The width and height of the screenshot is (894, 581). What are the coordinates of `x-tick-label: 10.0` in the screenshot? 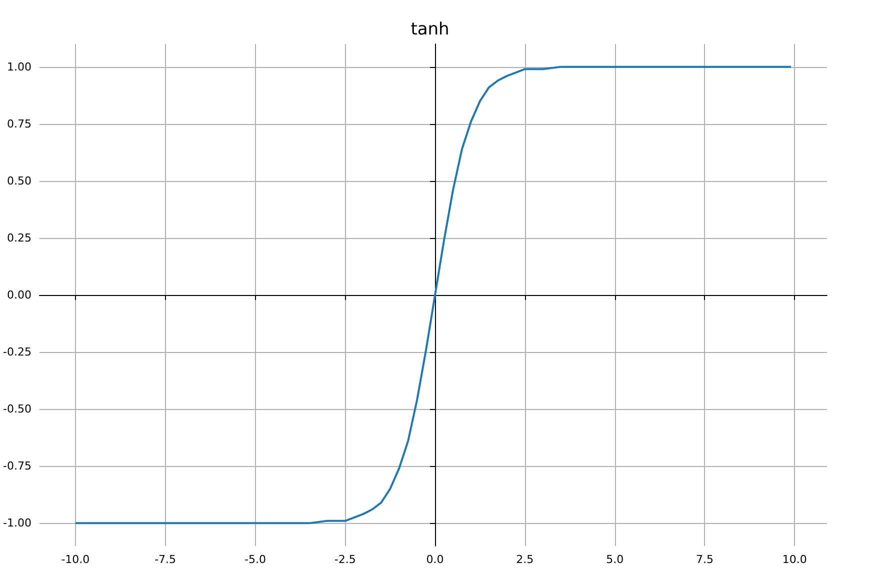 It's located at (794, 559).